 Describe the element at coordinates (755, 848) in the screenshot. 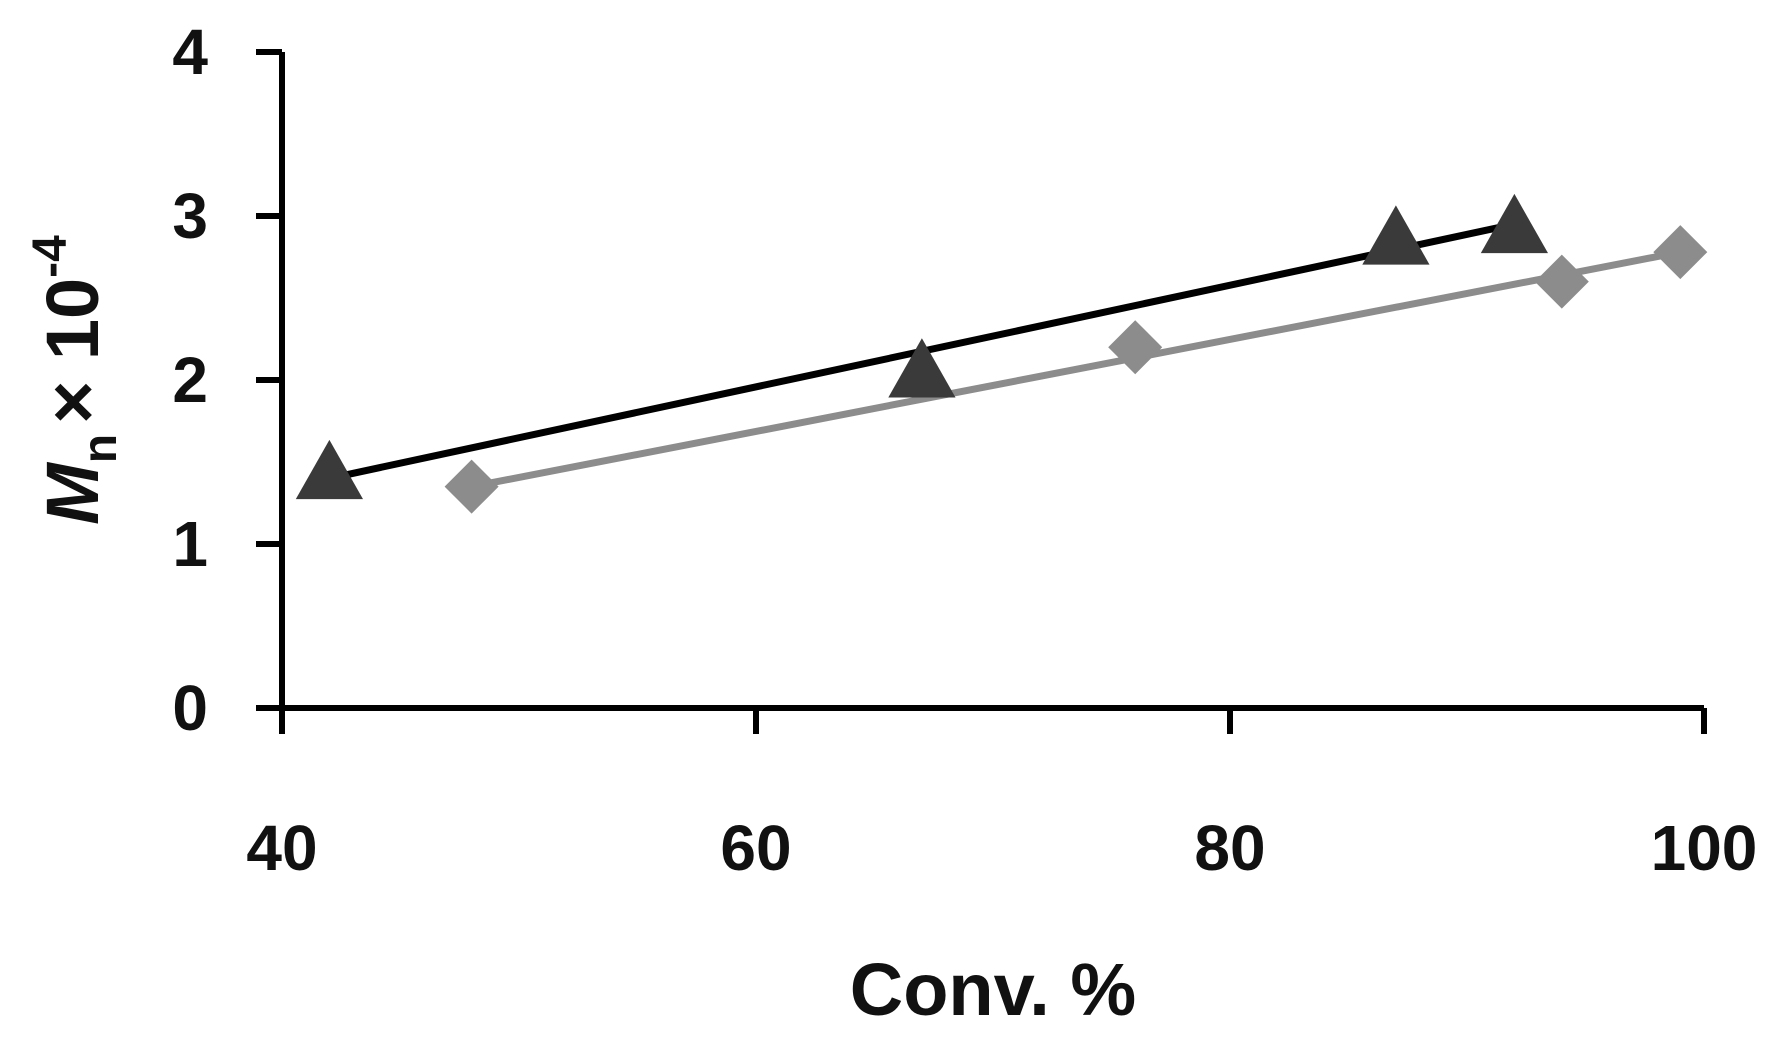

I see `x-tick-label-60: 60` at that location.